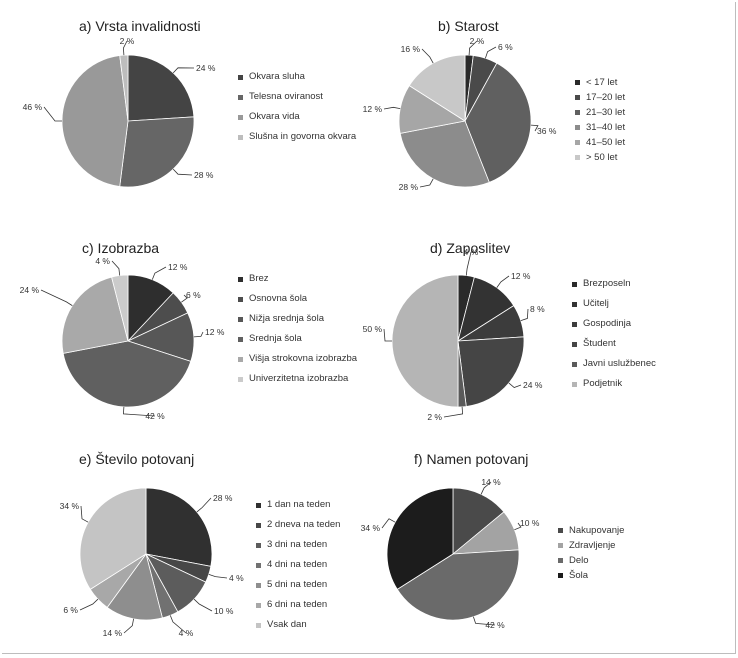 The height and width of the screenshot is (658, 738). Describe the element at coordinates (606, 112) in the screenshot. I see `legend-label: 21–30 let` at that location.